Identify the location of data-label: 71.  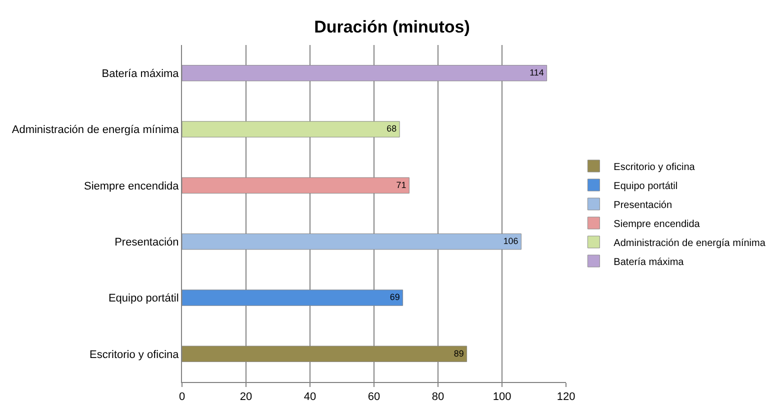
(401, 185).